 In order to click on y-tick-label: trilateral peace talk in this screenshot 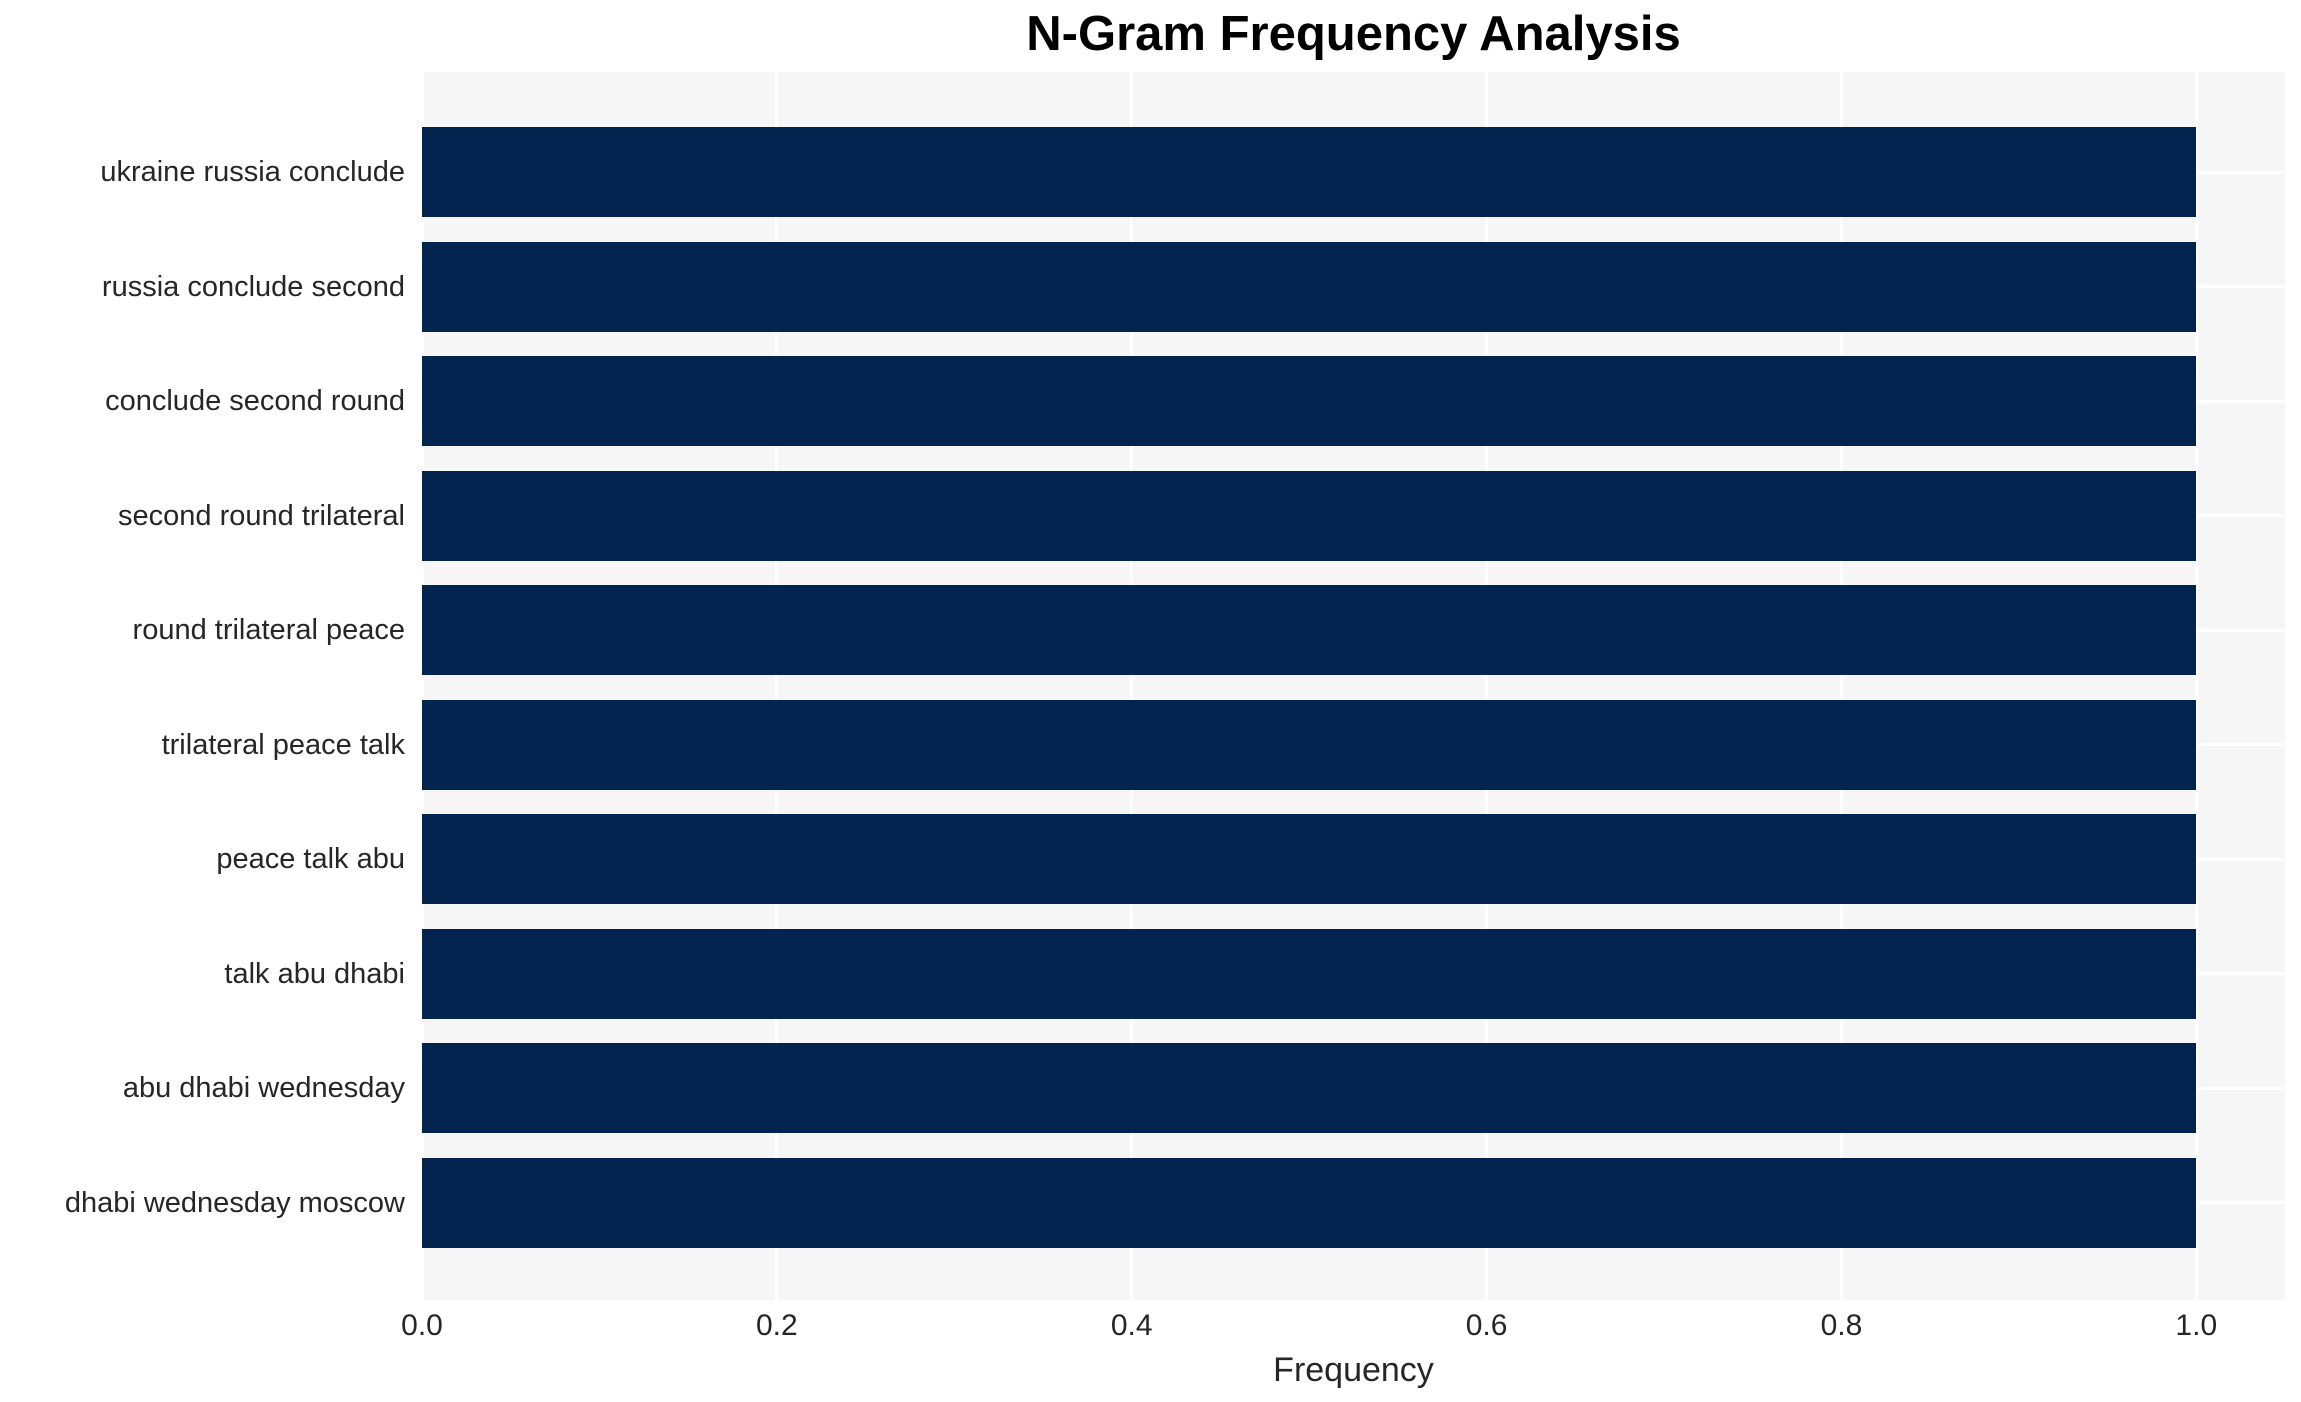, I will do `click(283, 744)`.